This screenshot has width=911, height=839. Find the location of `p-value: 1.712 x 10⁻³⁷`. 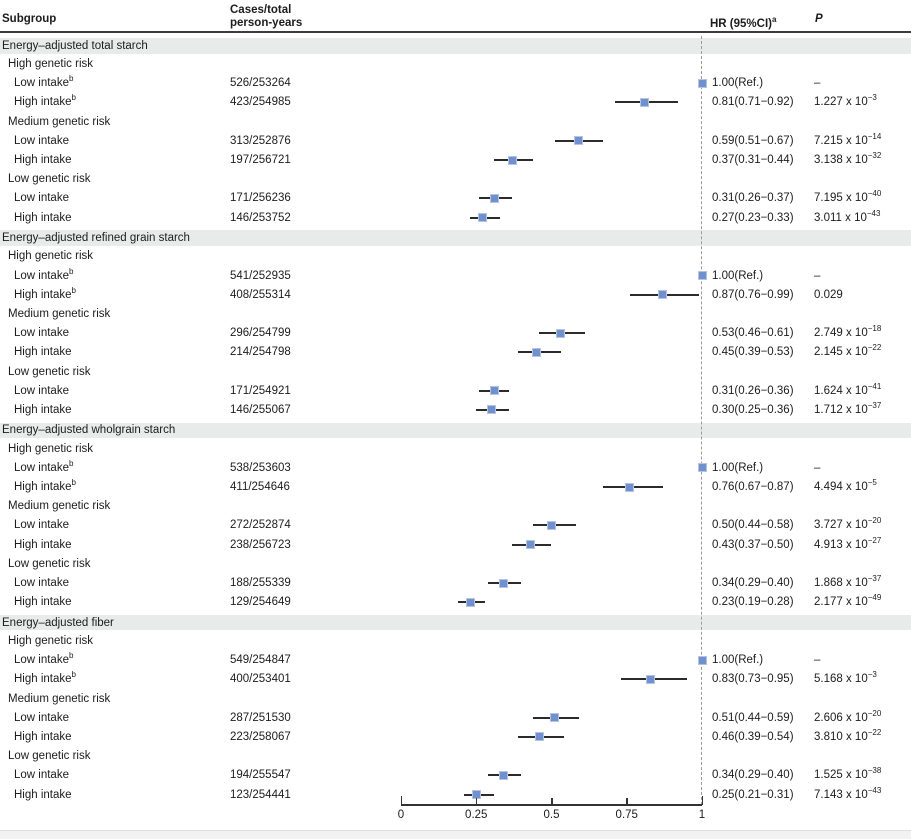

p-value: 1.712 x 10⁻³⁷ is located at coordinates (847, 409).